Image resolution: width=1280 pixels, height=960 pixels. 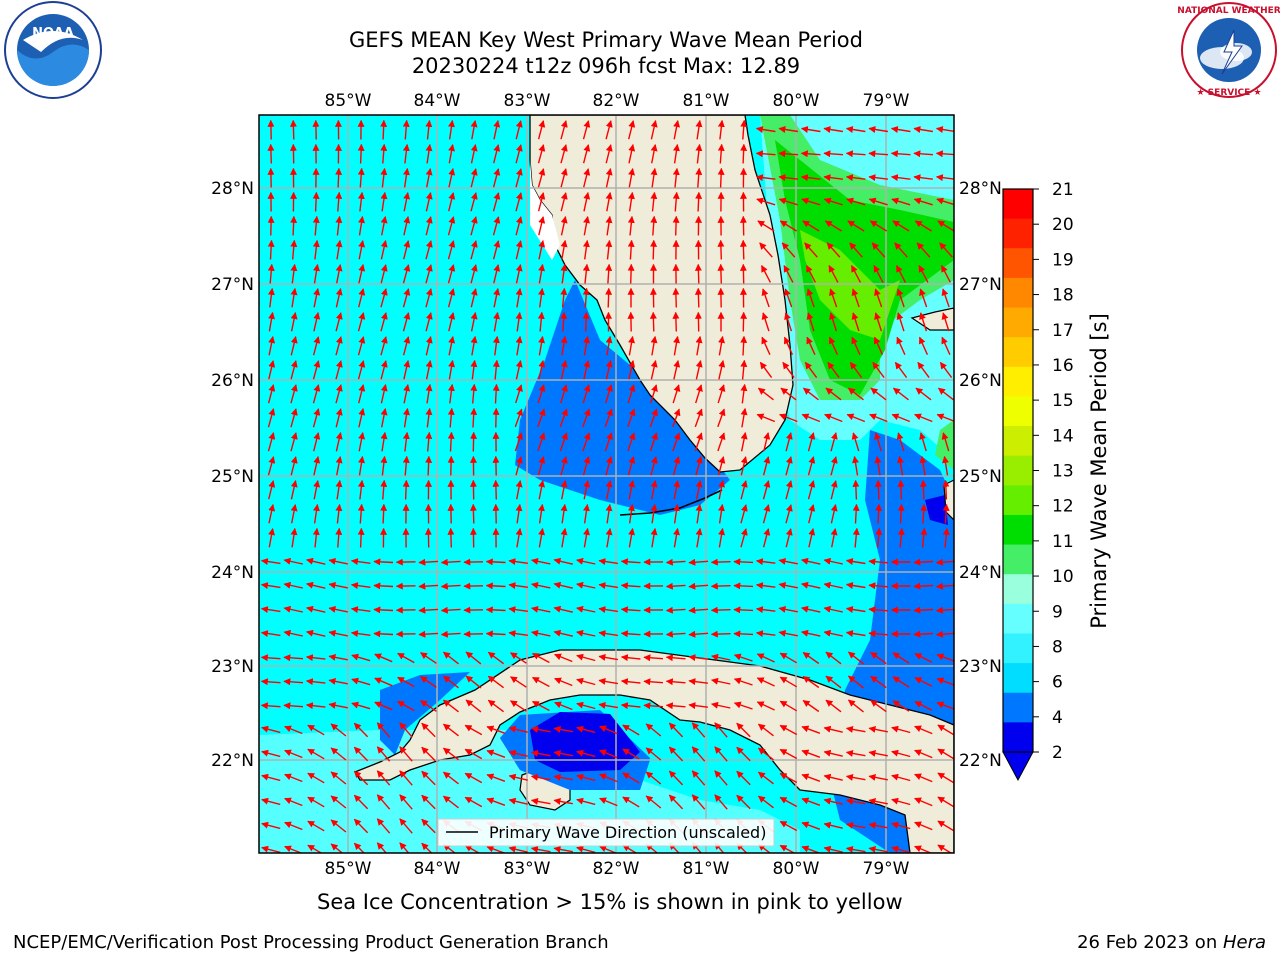 What do you see at coordinates (1063, 331) in the screenshot?
I see `colorbar-tick-label: 17` at bounding box center [1063, 331].